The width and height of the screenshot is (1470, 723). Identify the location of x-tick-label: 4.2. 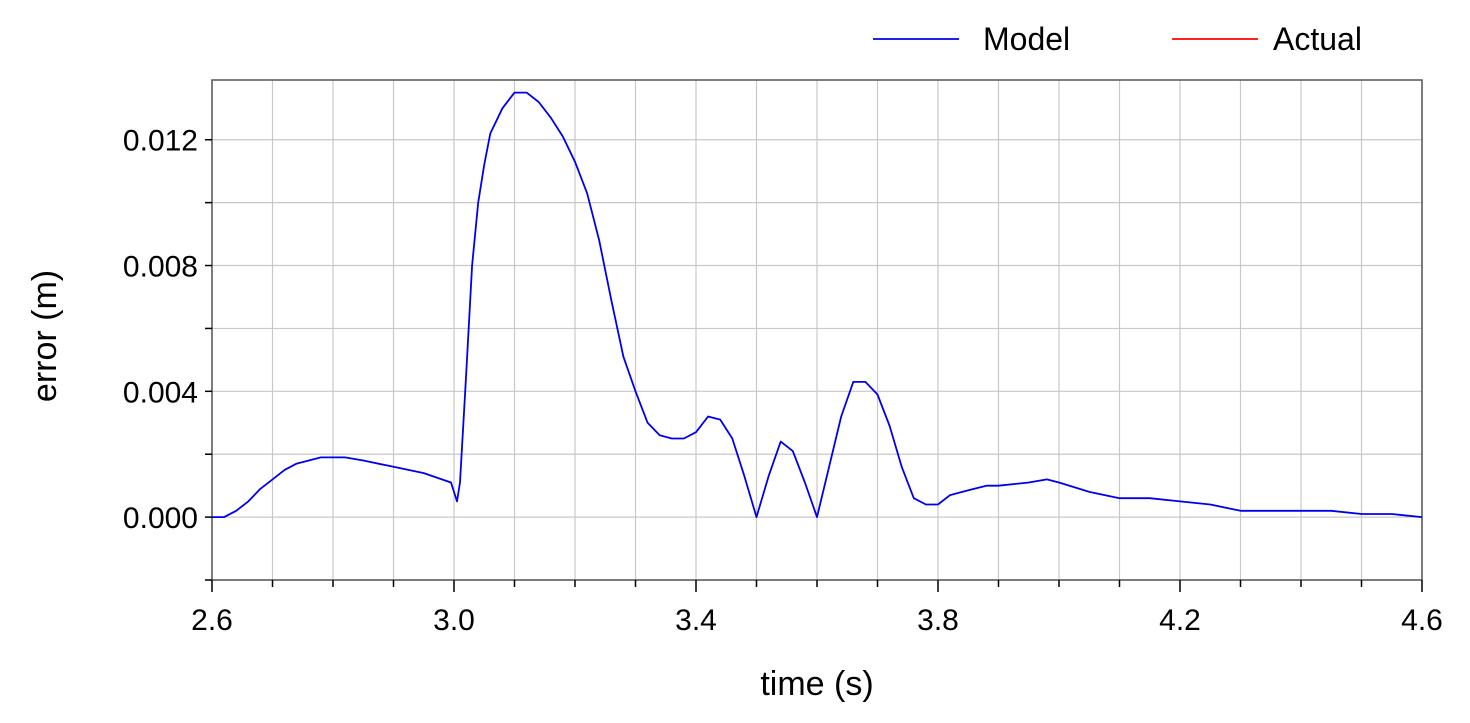
(1180, 620).